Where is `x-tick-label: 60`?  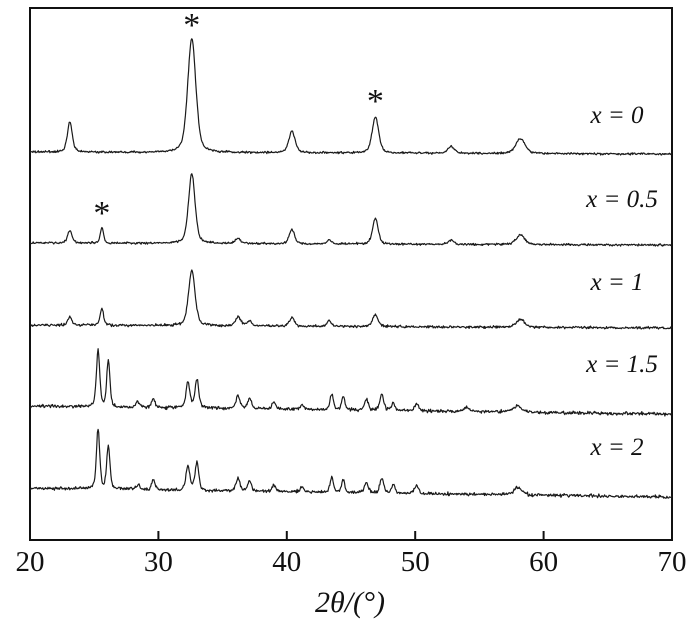
x-tick-label: 60 is located at coordinates (543, 562).